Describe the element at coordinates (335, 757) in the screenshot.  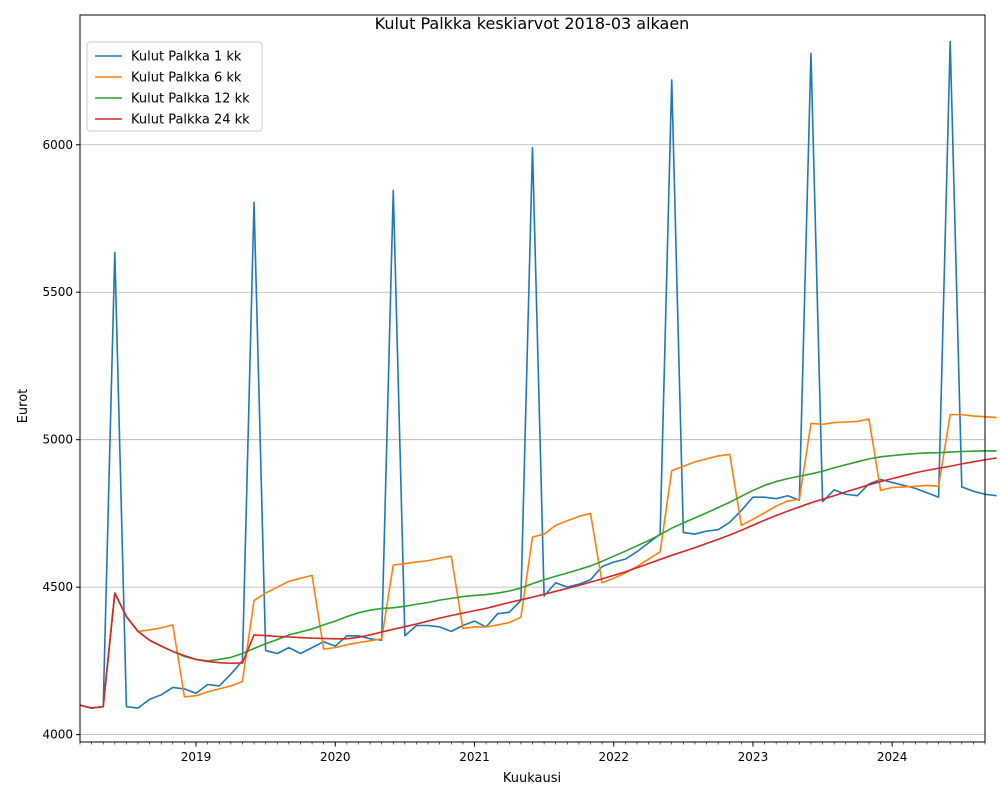
I see `x-tick-label: 2020` at that location.